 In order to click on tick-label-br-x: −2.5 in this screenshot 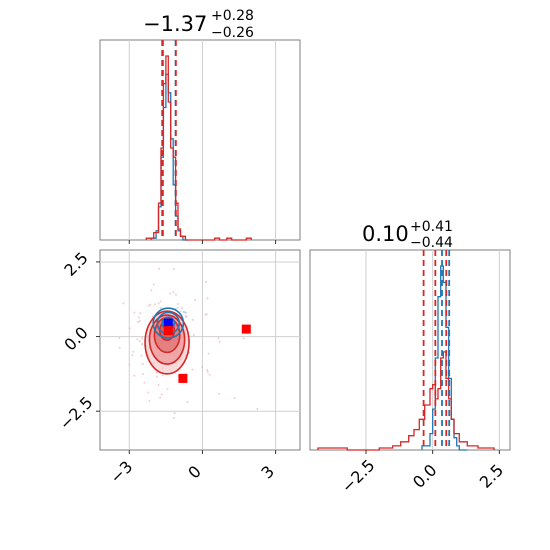, I will do `click(358, 476)`.